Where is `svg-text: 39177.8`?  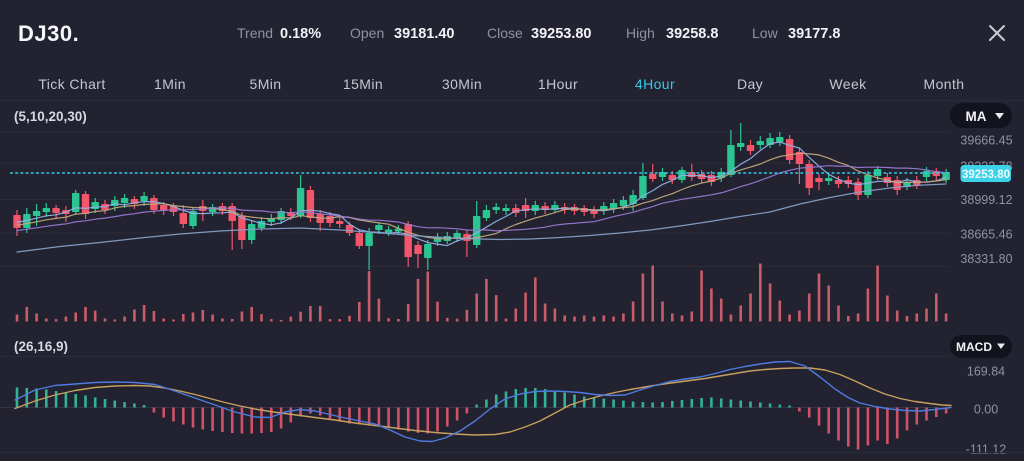 svg-text: 39177.8 is located at coordinates (814, 34).